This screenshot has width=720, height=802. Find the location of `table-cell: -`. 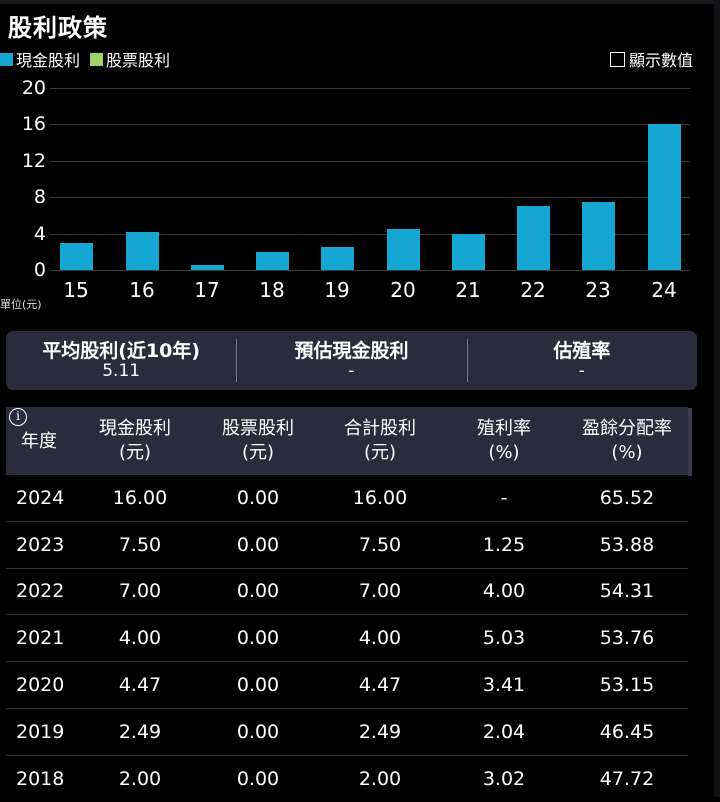

table-cell: - is located at coordinates (504, 497).